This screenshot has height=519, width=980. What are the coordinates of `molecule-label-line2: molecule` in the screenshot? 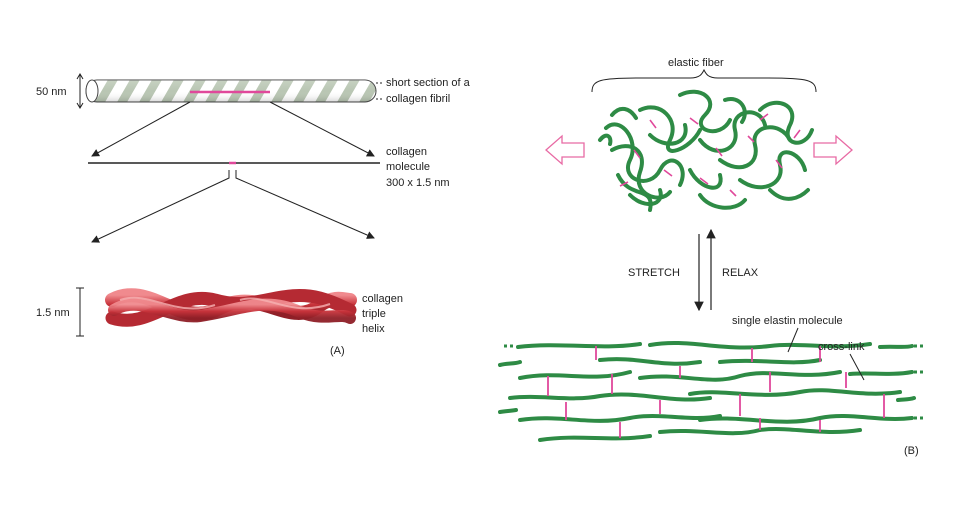 It's located at (408, 167).